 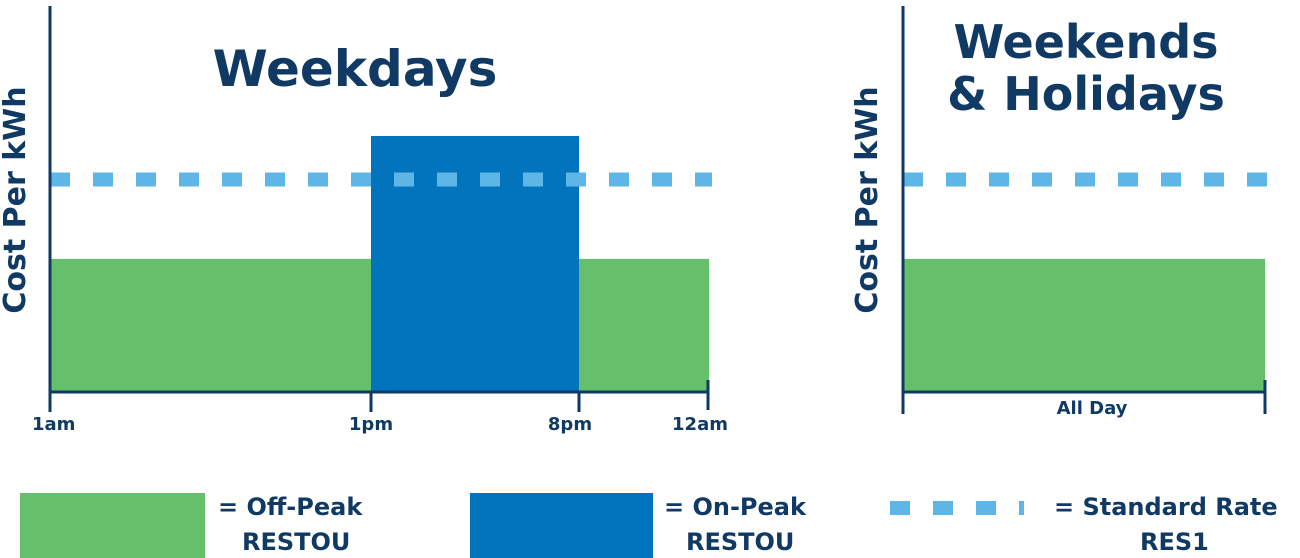 I want to click on legend-label-standard-line1: = Standard Rate, so click(x=1166, y=507).